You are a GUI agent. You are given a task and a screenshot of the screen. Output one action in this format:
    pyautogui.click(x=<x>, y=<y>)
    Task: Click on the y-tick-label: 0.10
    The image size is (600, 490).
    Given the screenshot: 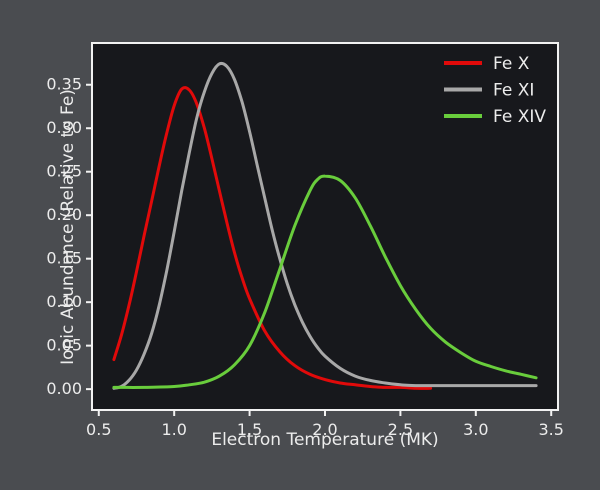 What is the action you would take?
    pyautogui.click(x=64, y=301)
    